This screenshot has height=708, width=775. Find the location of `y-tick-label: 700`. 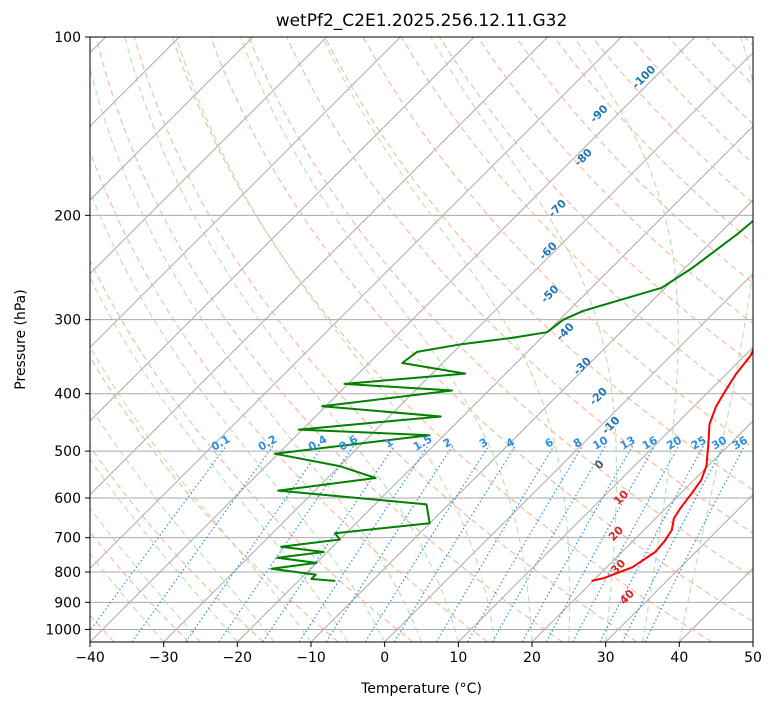

y-tick-label: 700 is located at coordinates (67, 539).